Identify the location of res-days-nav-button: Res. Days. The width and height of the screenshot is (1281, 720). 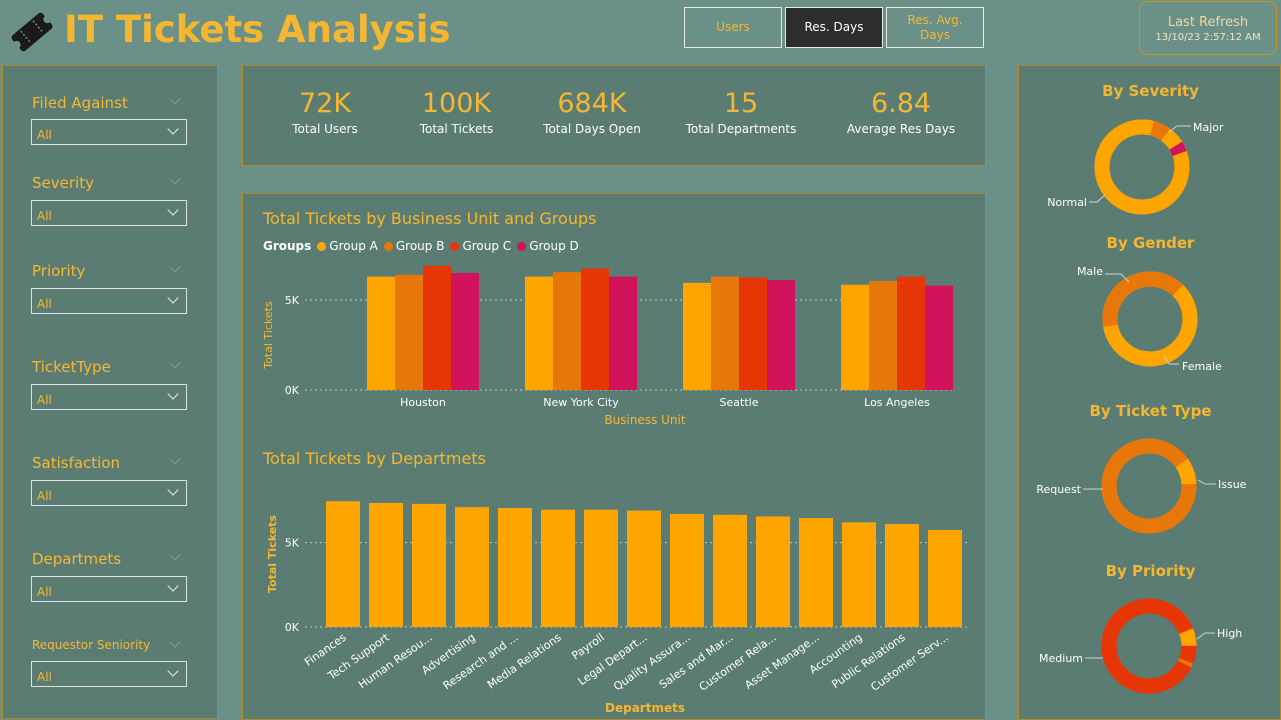
(834, 27).